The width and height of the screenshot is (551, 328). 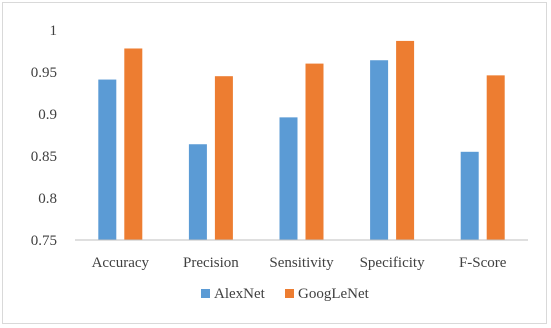 What do you see at coordinates (44, 241) in the screenshot?
I see `y-tick-label: 0.75` at bounding box center [44, 241].